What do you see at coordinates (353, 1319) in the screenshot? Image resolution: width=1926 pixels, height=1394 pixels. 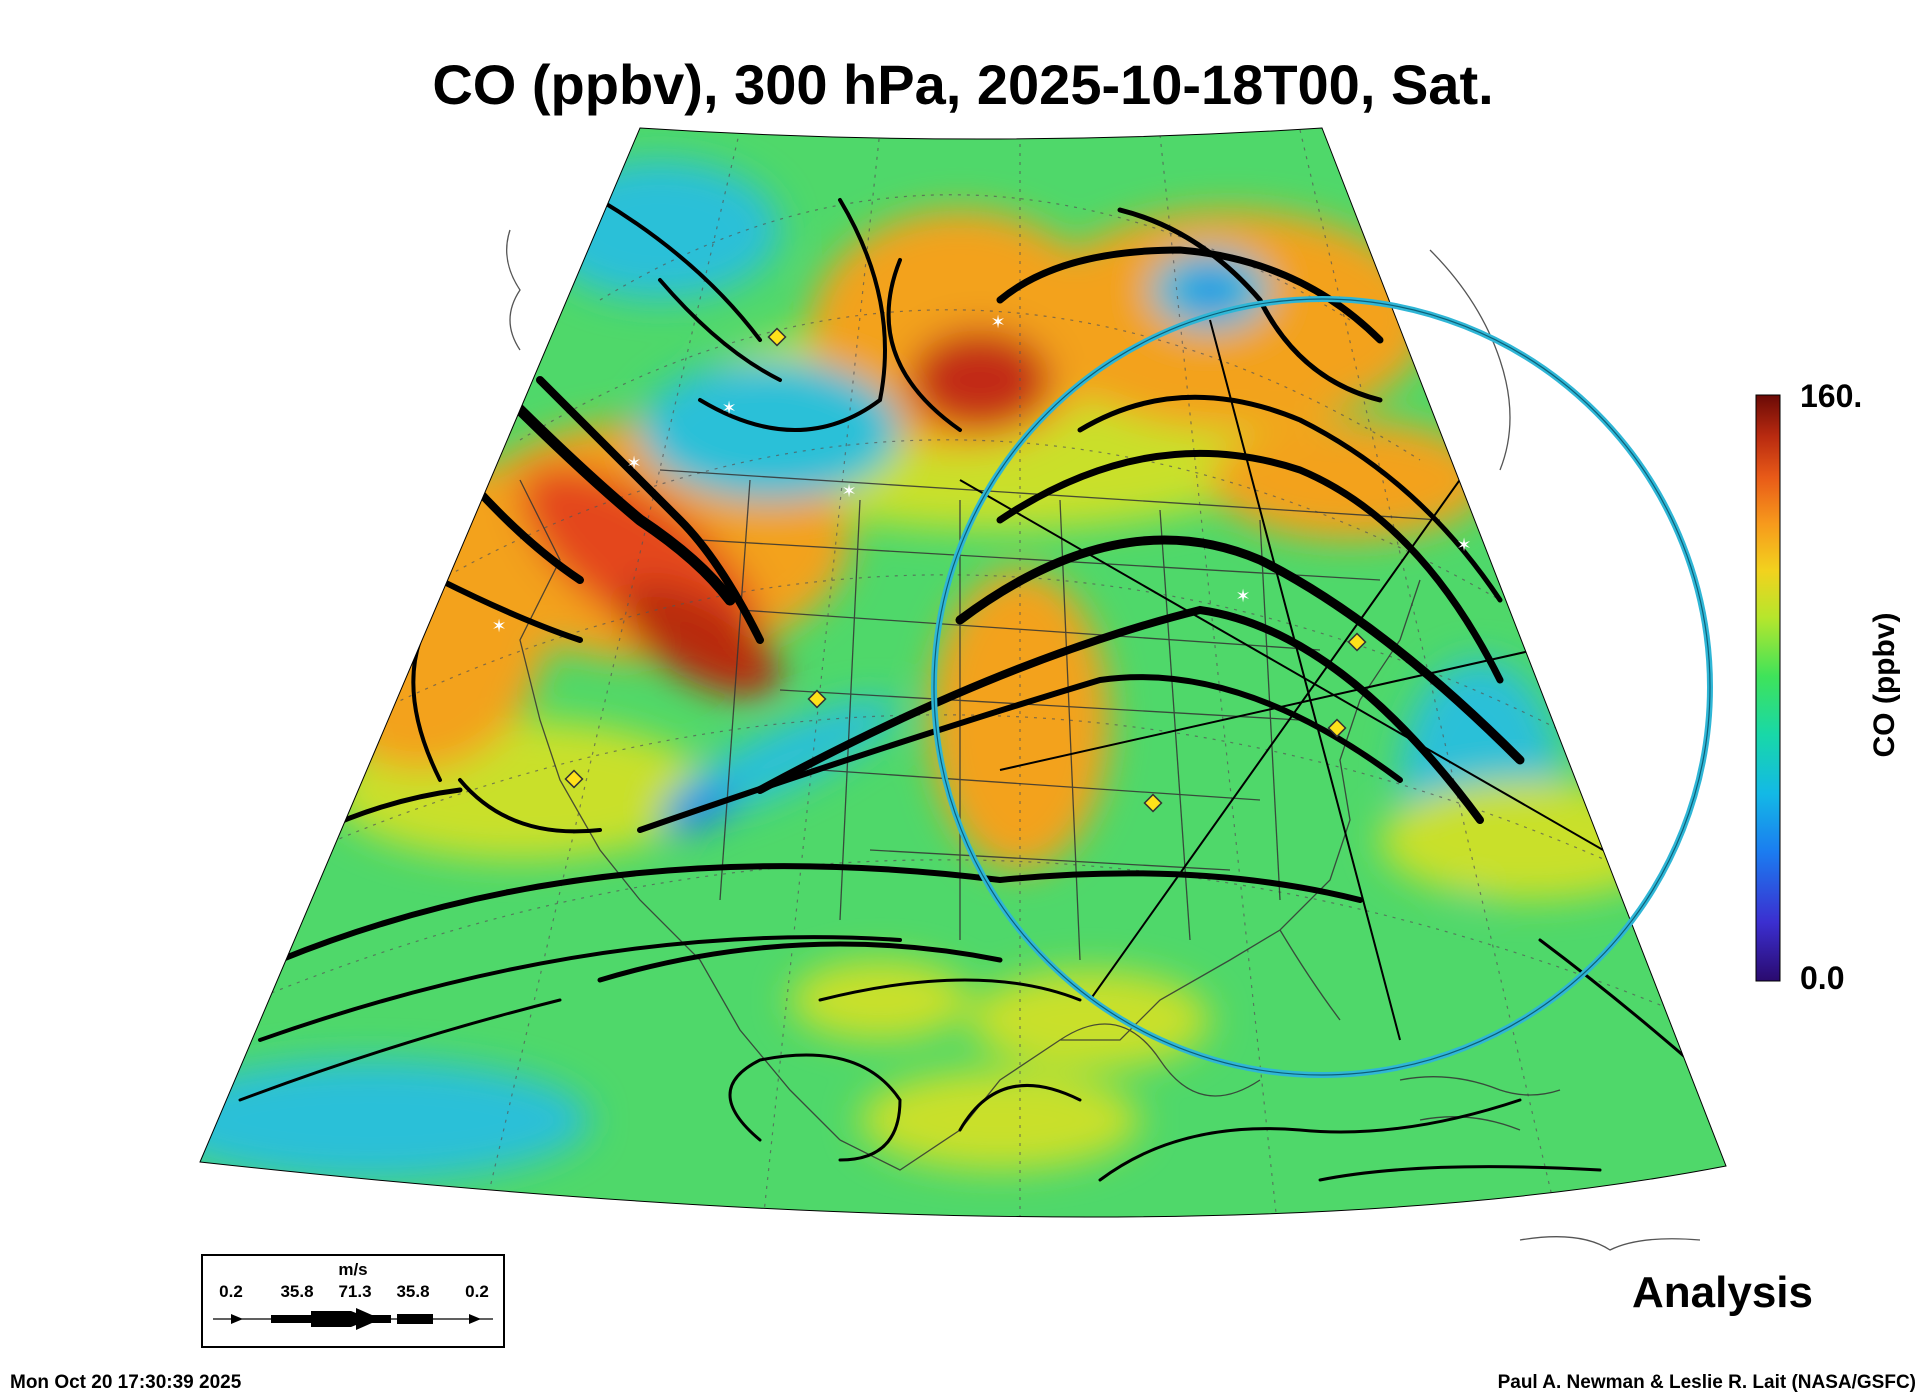 I see `wind-legend-arrow-icon` at bounding box center [353, 1319].